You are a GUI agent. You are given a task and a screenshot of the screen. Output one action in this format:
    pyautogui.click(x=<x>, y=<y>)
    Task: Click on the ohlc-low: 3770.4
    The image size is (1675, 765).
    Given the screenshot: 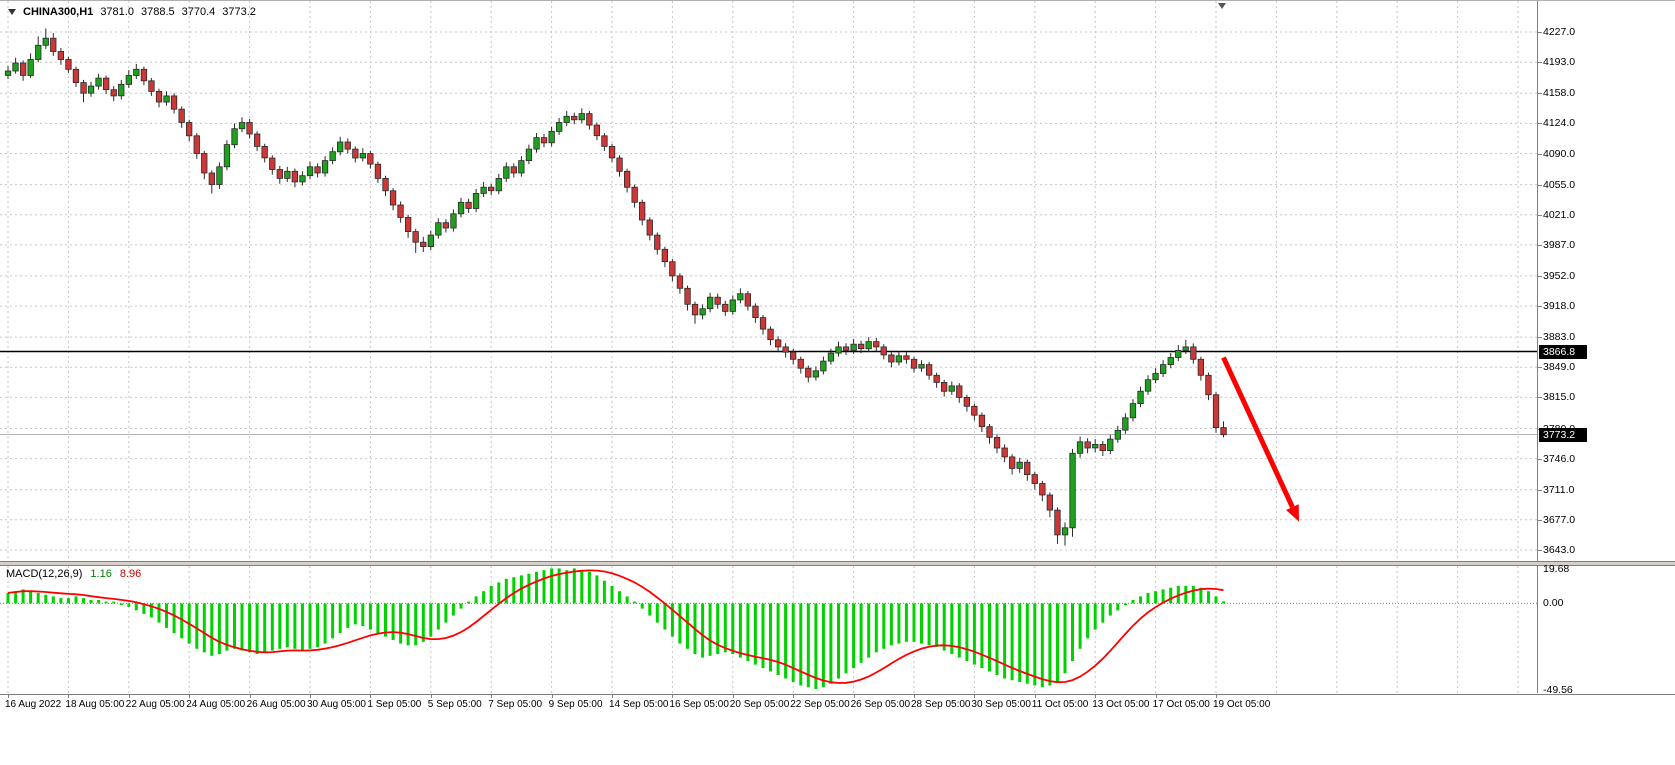 What is the action you would take?
    pyautogui.click(x=198, y=12)
    